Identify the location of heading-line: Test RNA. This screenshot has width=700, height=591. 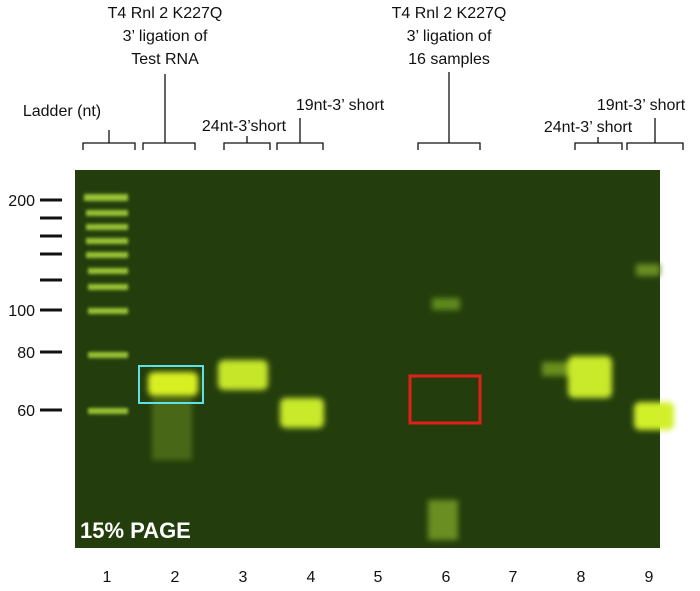
(165, 59).